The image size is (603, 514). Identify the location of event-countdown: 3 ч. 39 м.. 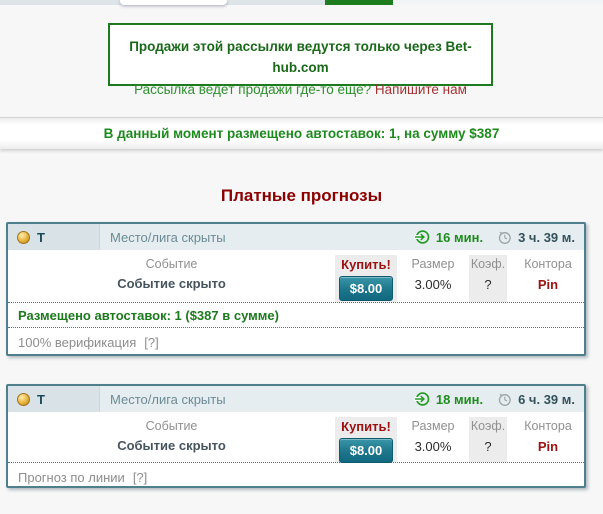
(546, 237).